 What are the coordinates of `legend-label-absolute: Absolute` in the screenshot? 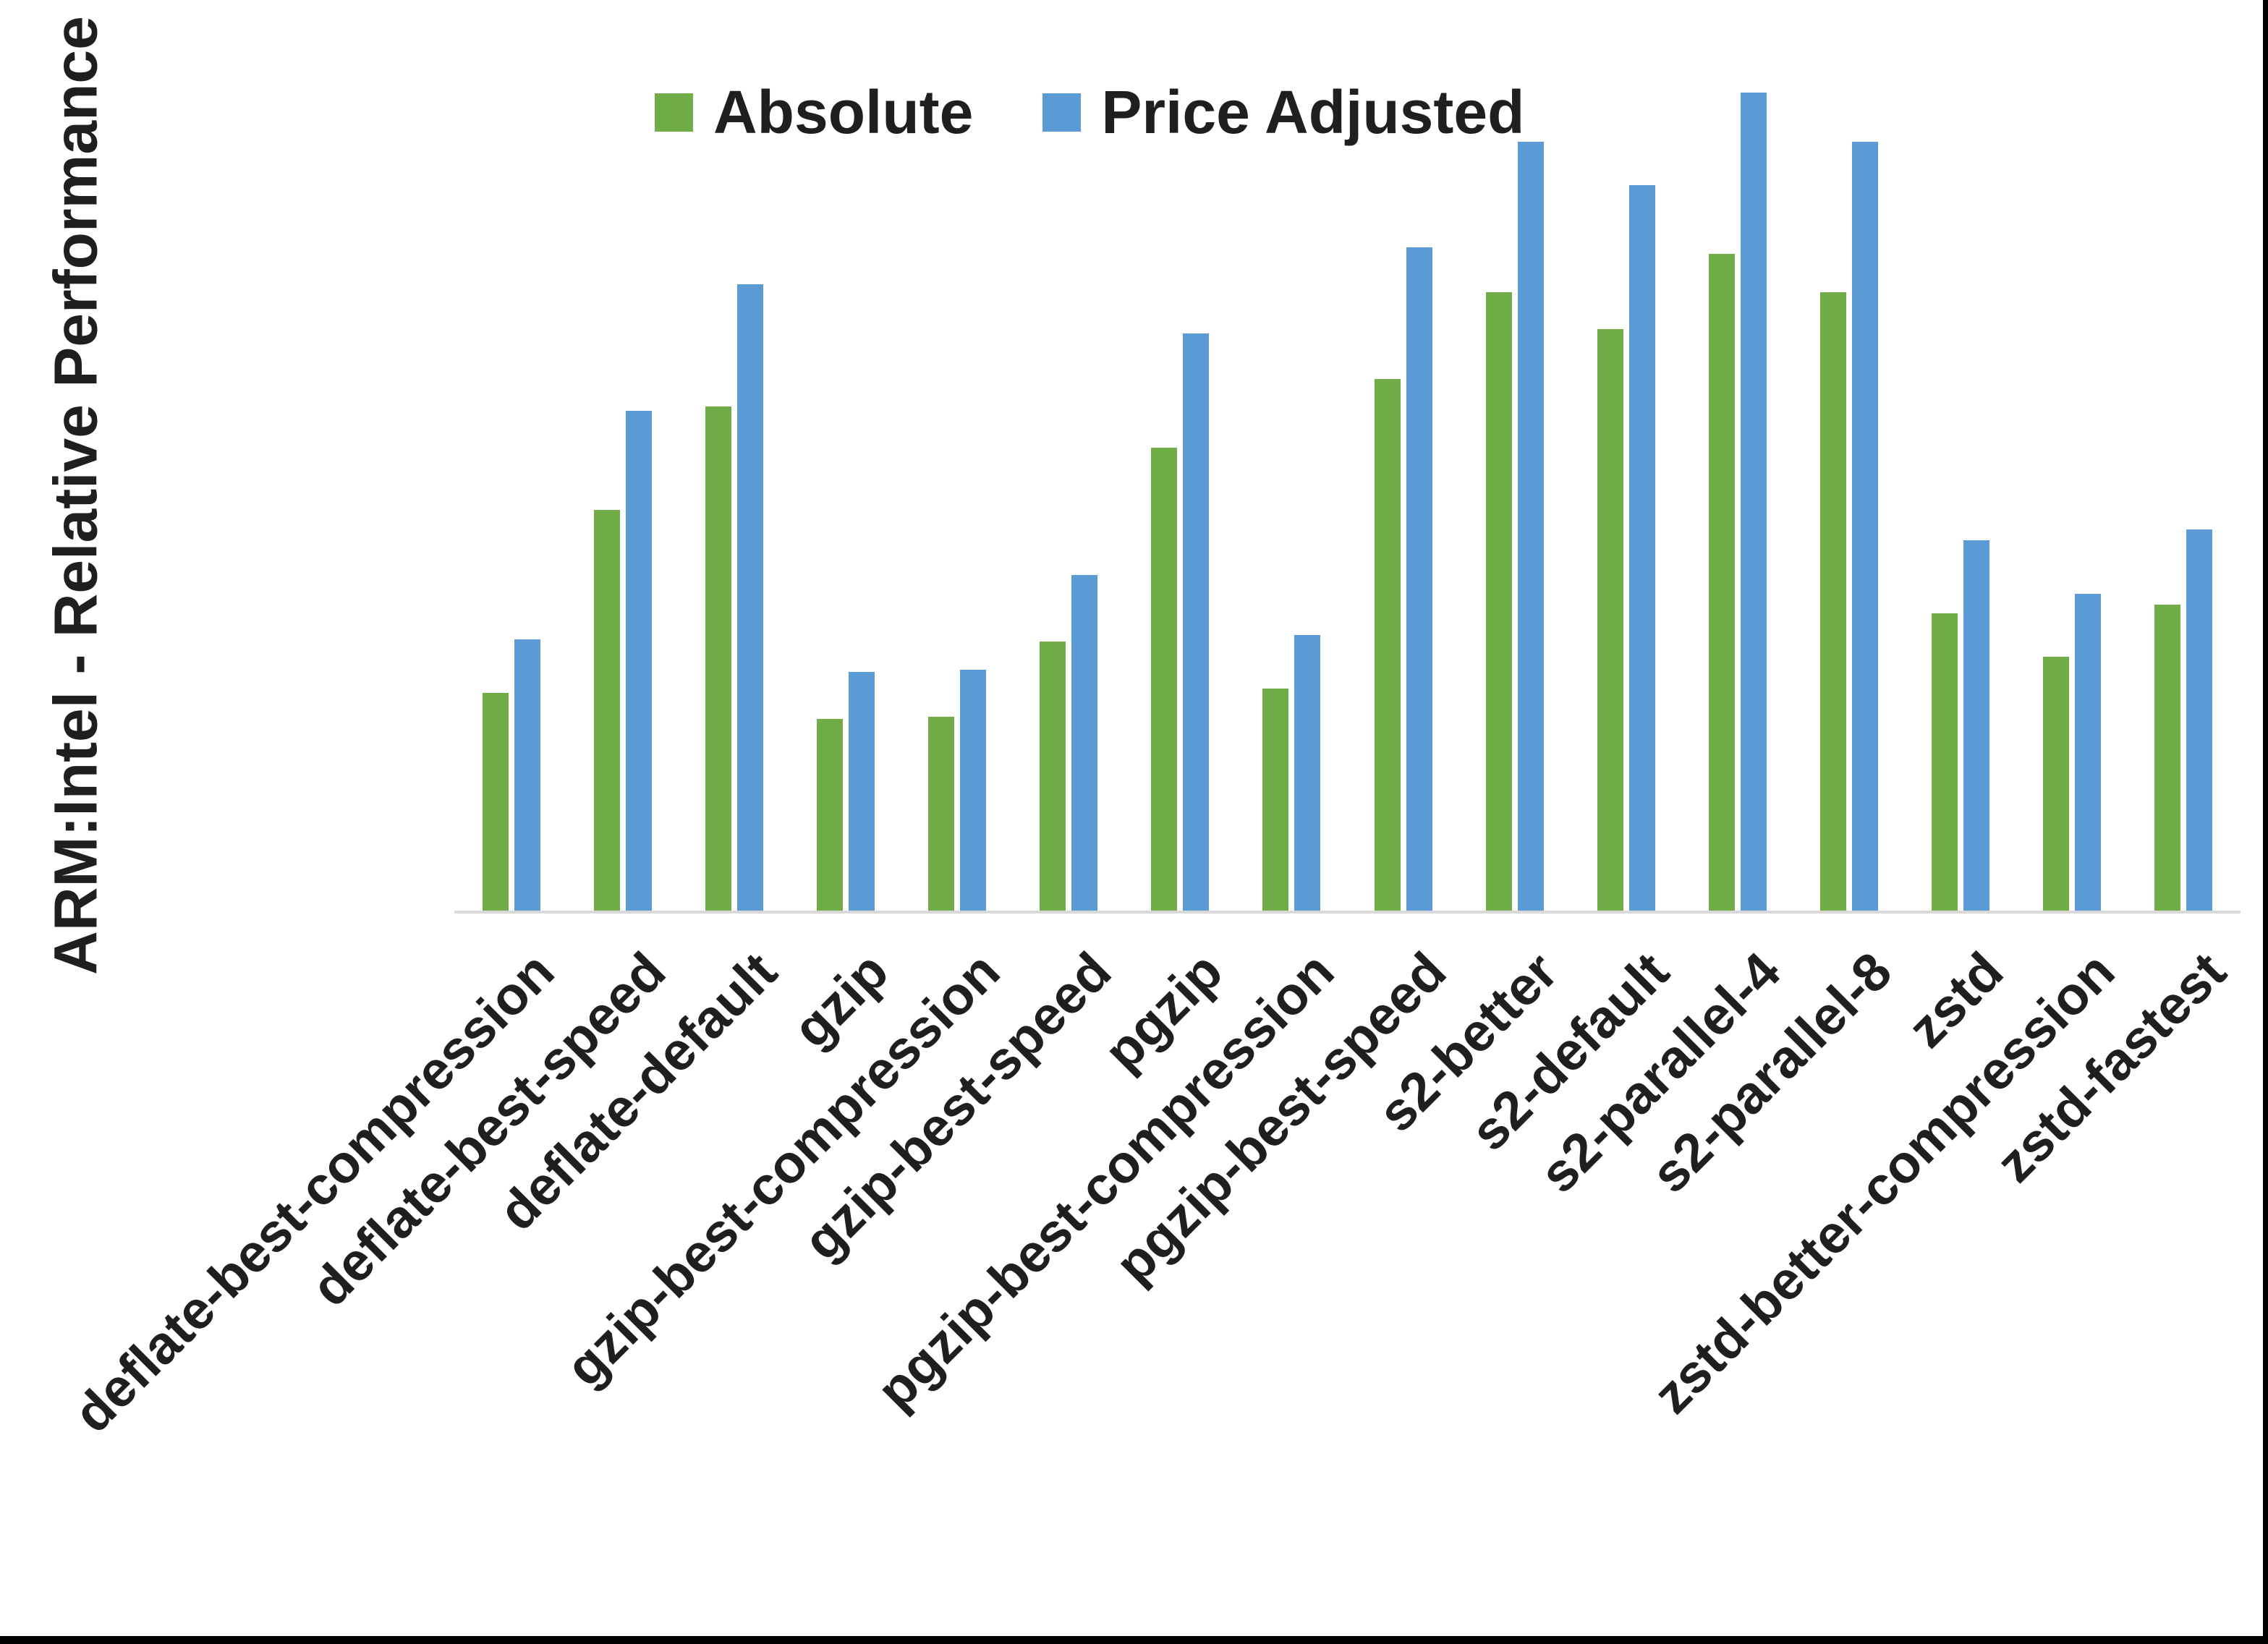 It's located at (843, 112).